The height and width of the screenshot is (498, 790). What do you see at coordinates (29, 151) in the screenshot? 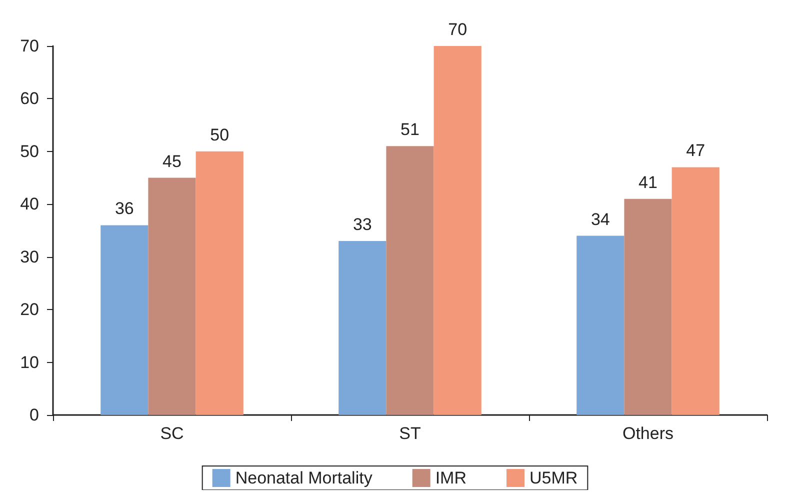
I see `y-tick-label: 50` at bounding box center [29, 151].